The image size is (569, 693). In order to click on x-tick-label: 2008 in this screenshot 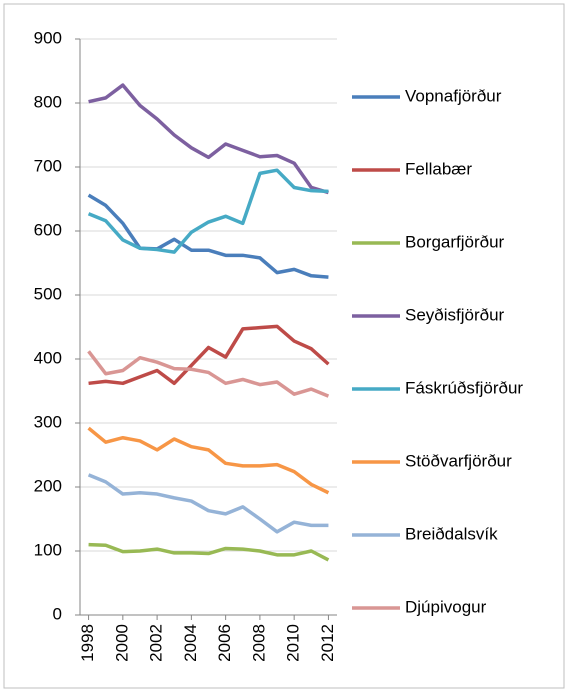, I will do `click(258, 643)`.